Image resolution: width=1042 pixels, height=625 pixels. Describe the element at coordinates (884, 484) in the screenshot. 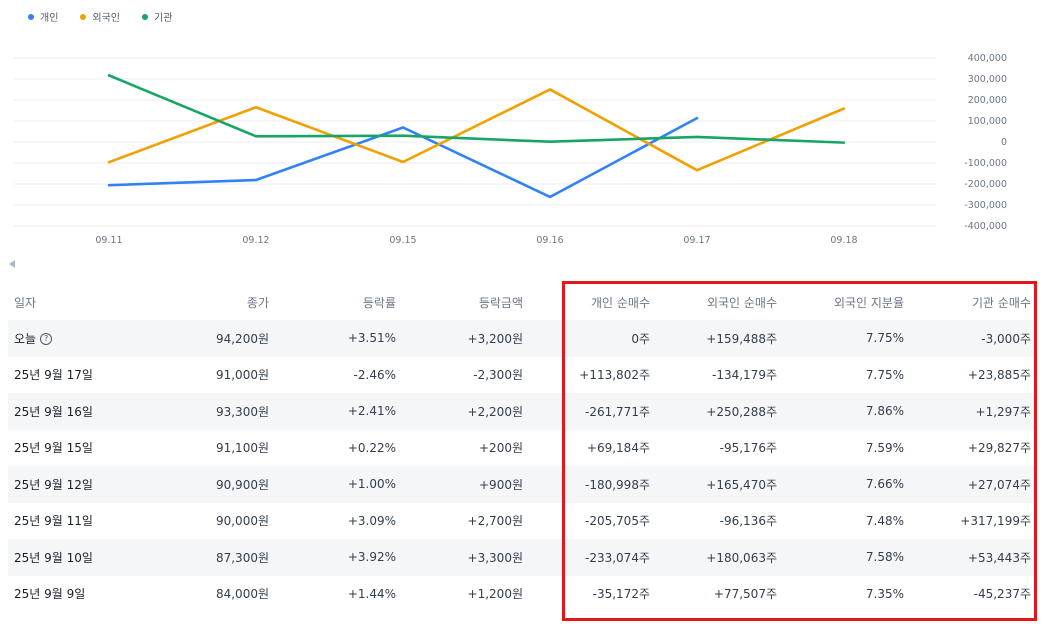

I see `cell-foreign-ratio-text: 7.66%` at that location.